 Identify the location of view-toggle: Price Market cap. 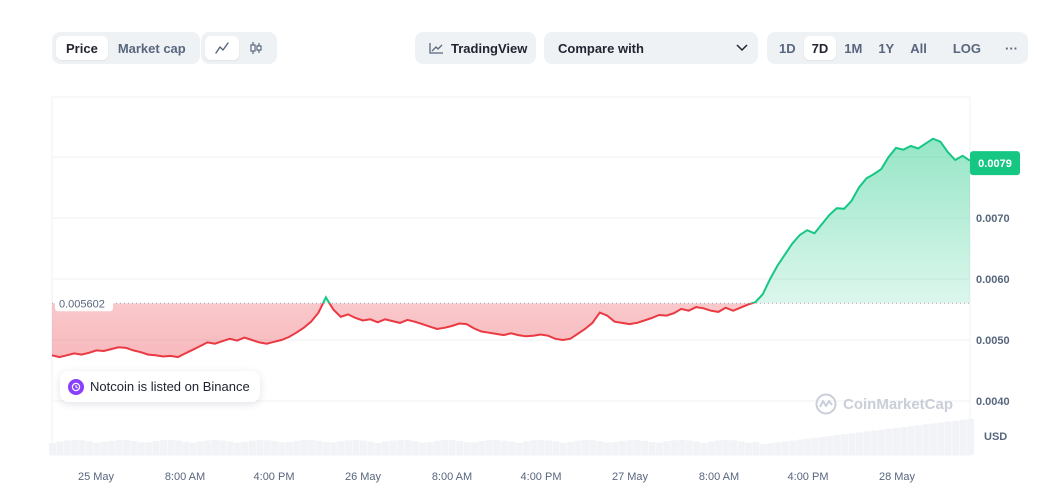
(126, 48).